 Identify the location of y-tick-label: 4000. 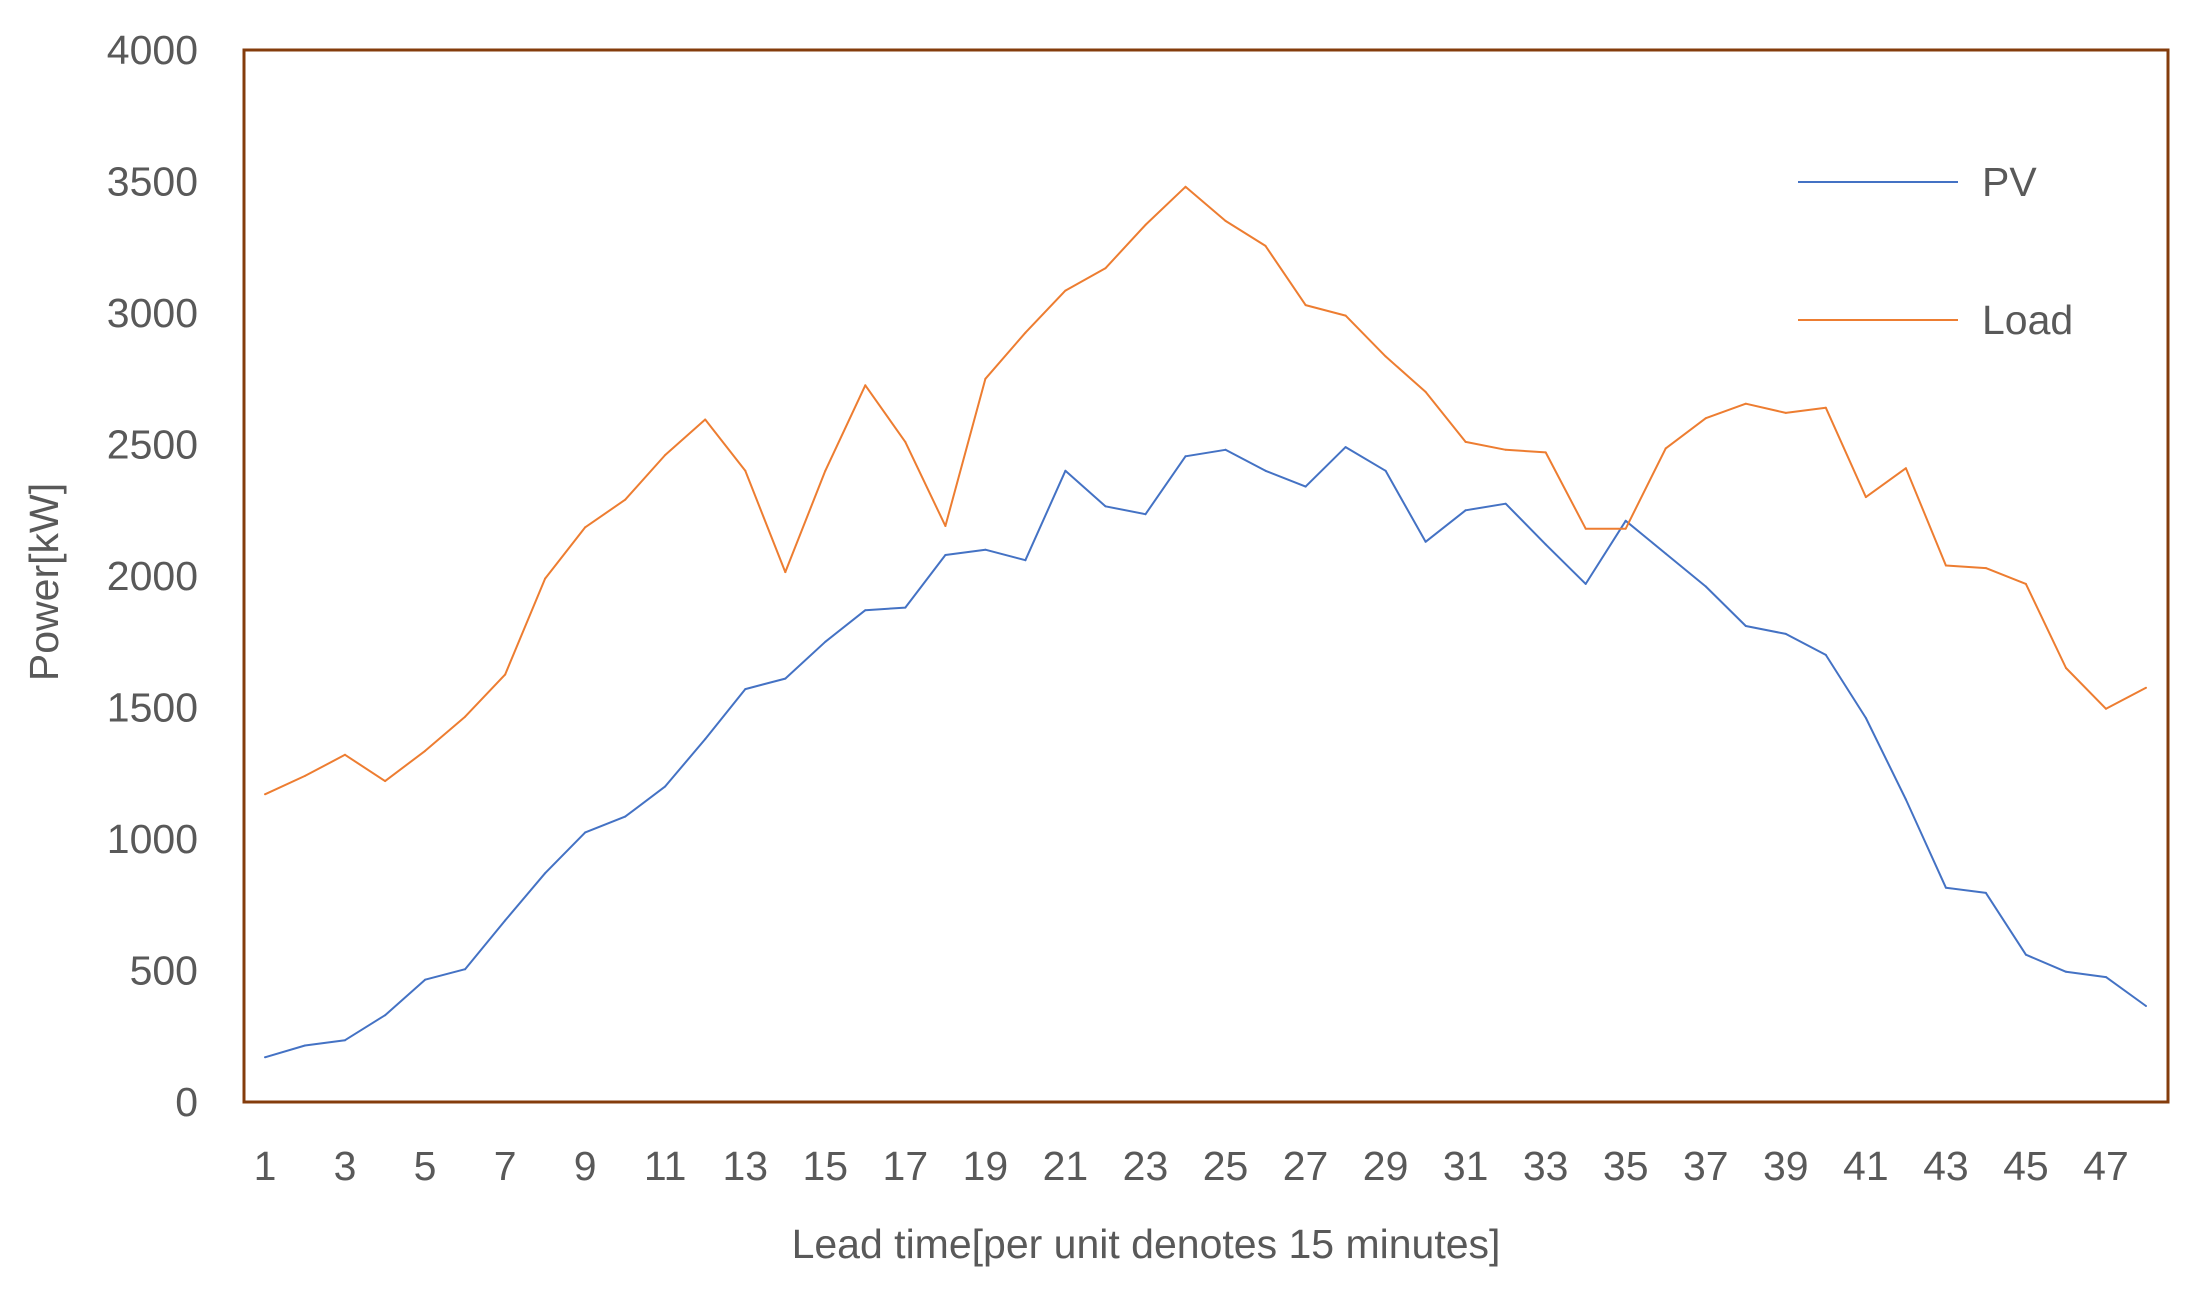
(152, 50).